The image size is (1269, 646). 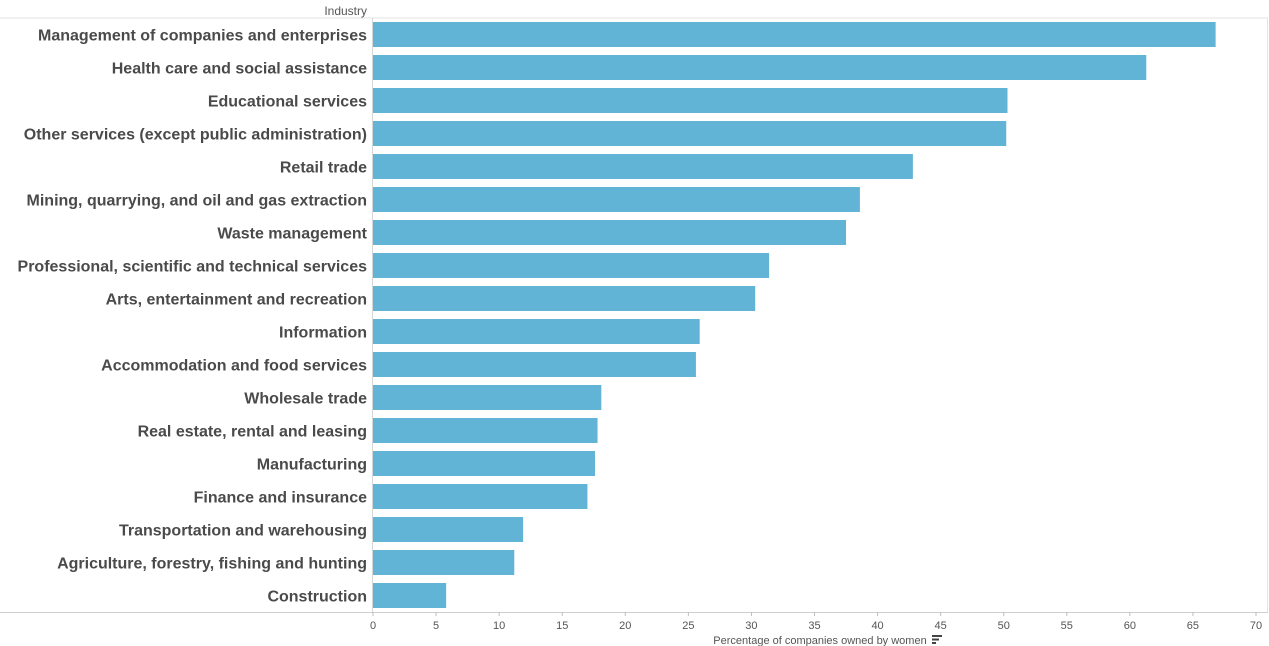 What do you see at coordinates (236, 300) in the screenshot?
I see `category-label: Arts, entertainment and recreation` at bounding box center [236, 300].